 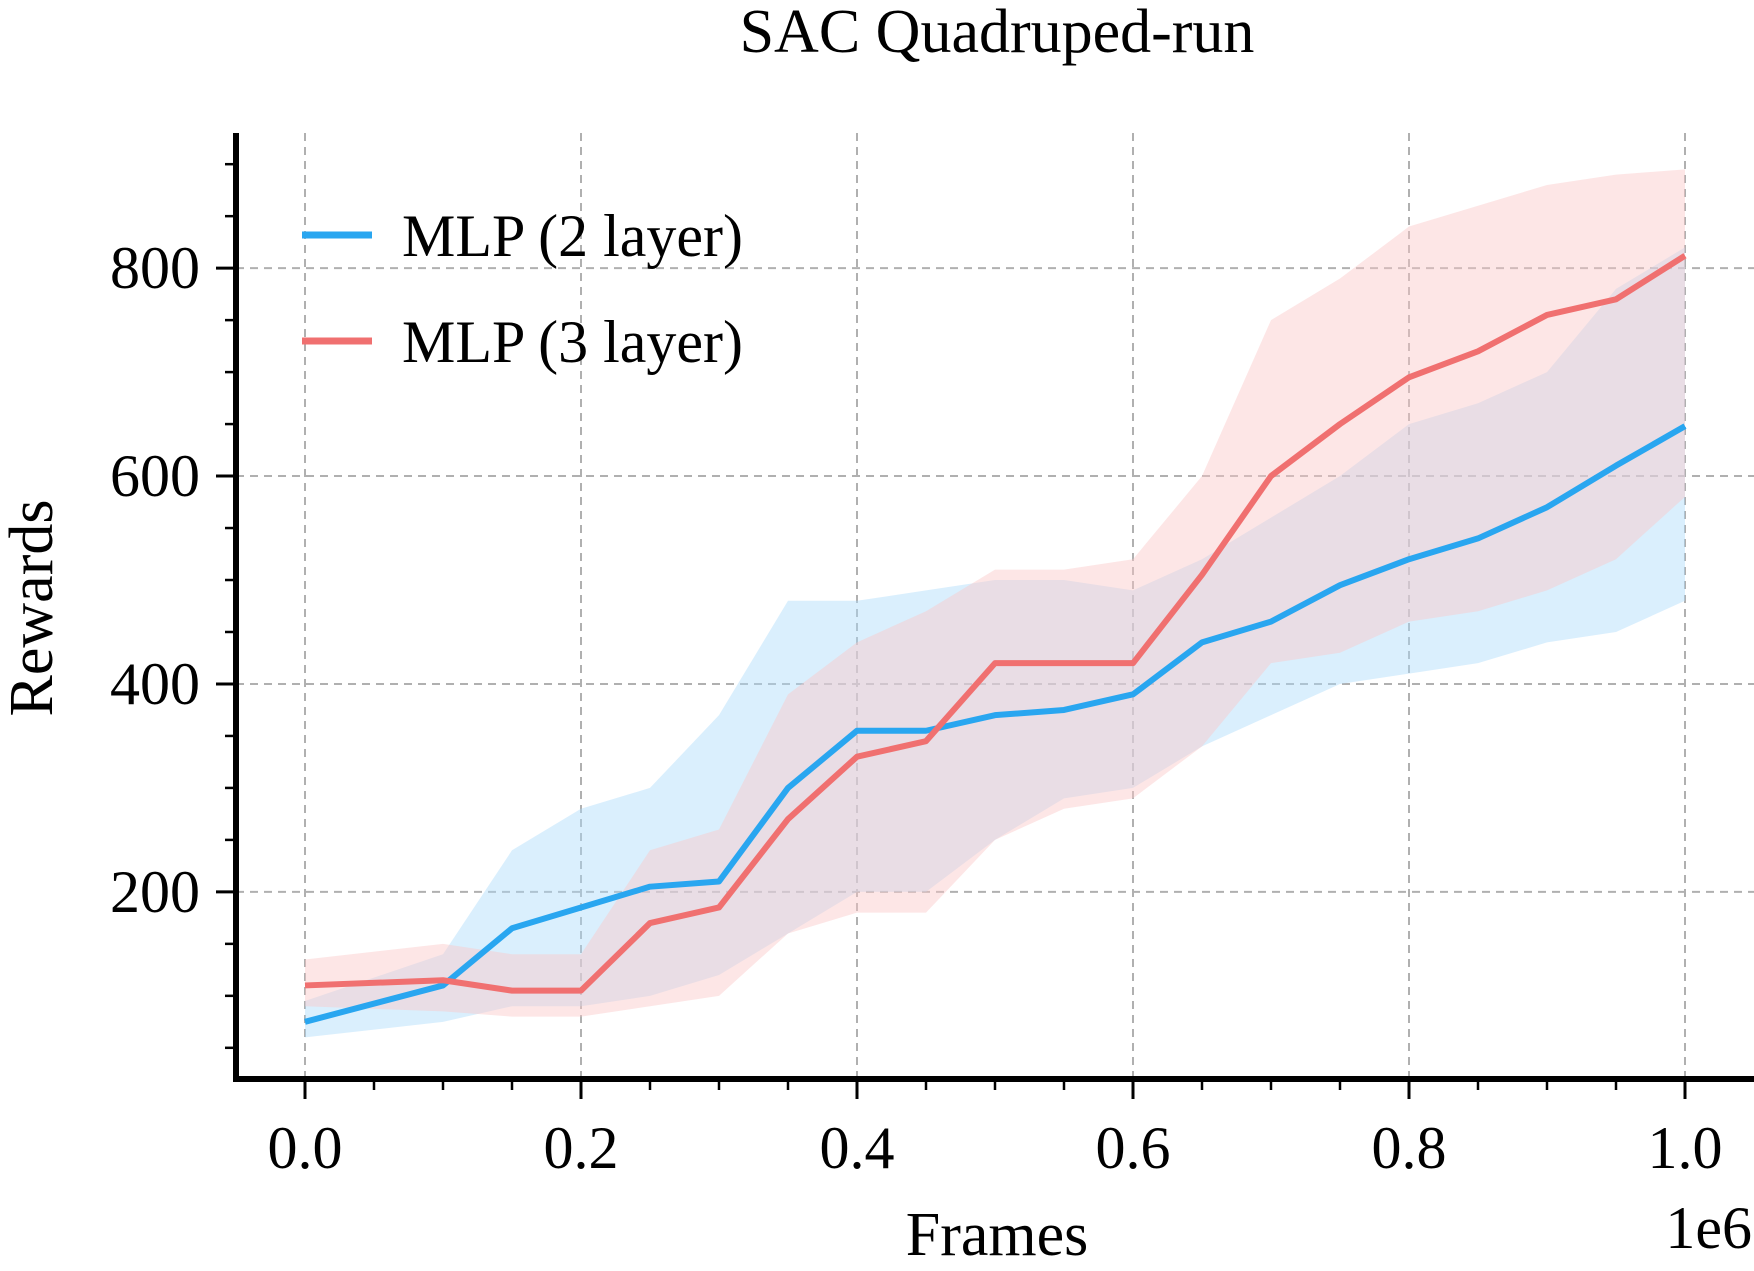 I want to click on x-tick-label-3: 0.6, so click(x=1133, y=1148).